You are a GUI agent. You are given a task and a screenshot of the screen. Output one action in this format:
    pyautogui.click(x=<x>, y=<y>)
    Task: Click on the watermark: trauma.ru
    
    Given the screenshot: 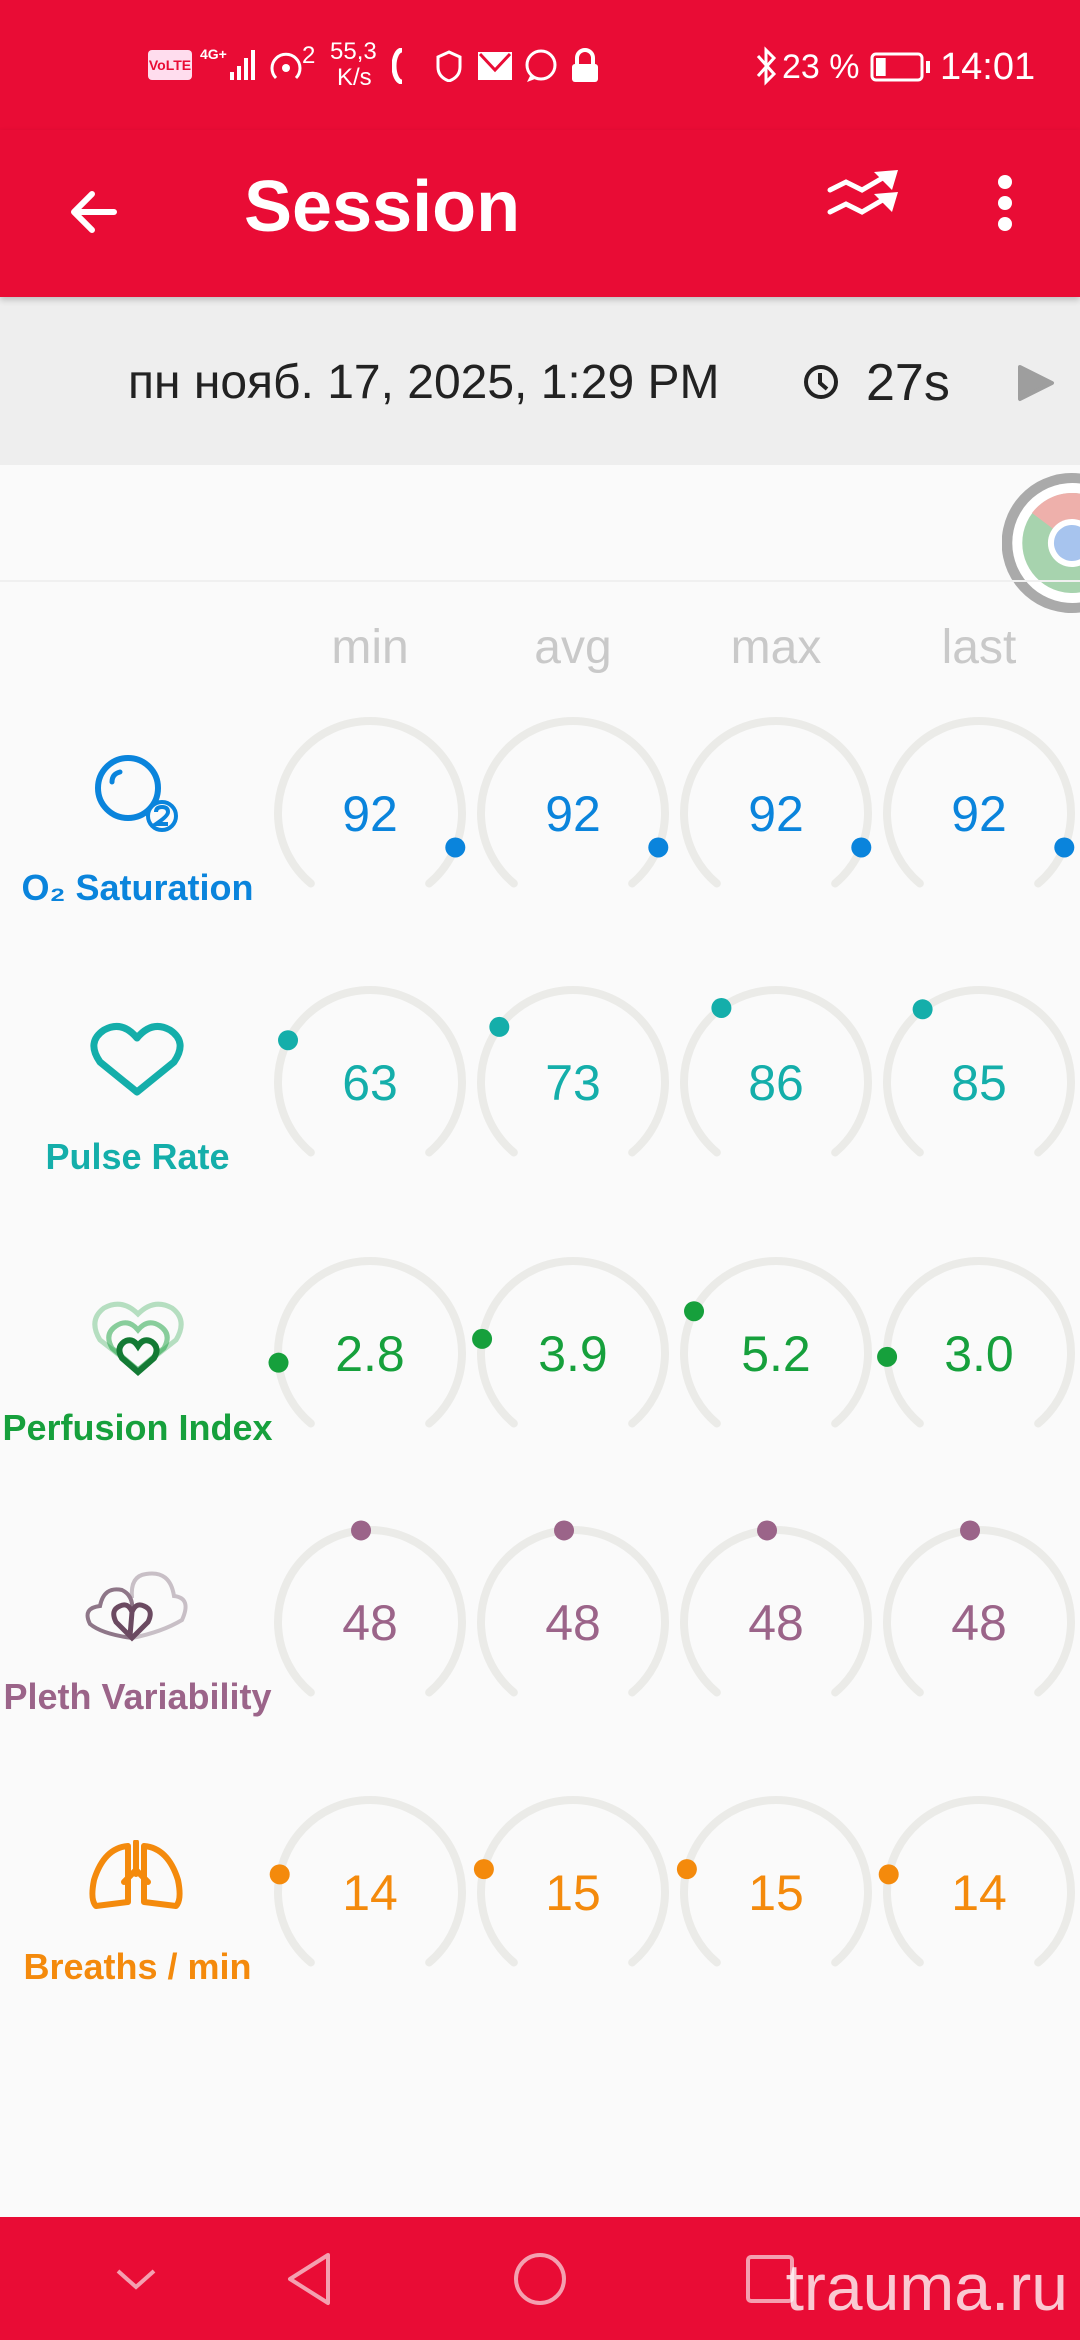 What is the action you would take?
    pyautogui.click(x=926, y=2287)
    